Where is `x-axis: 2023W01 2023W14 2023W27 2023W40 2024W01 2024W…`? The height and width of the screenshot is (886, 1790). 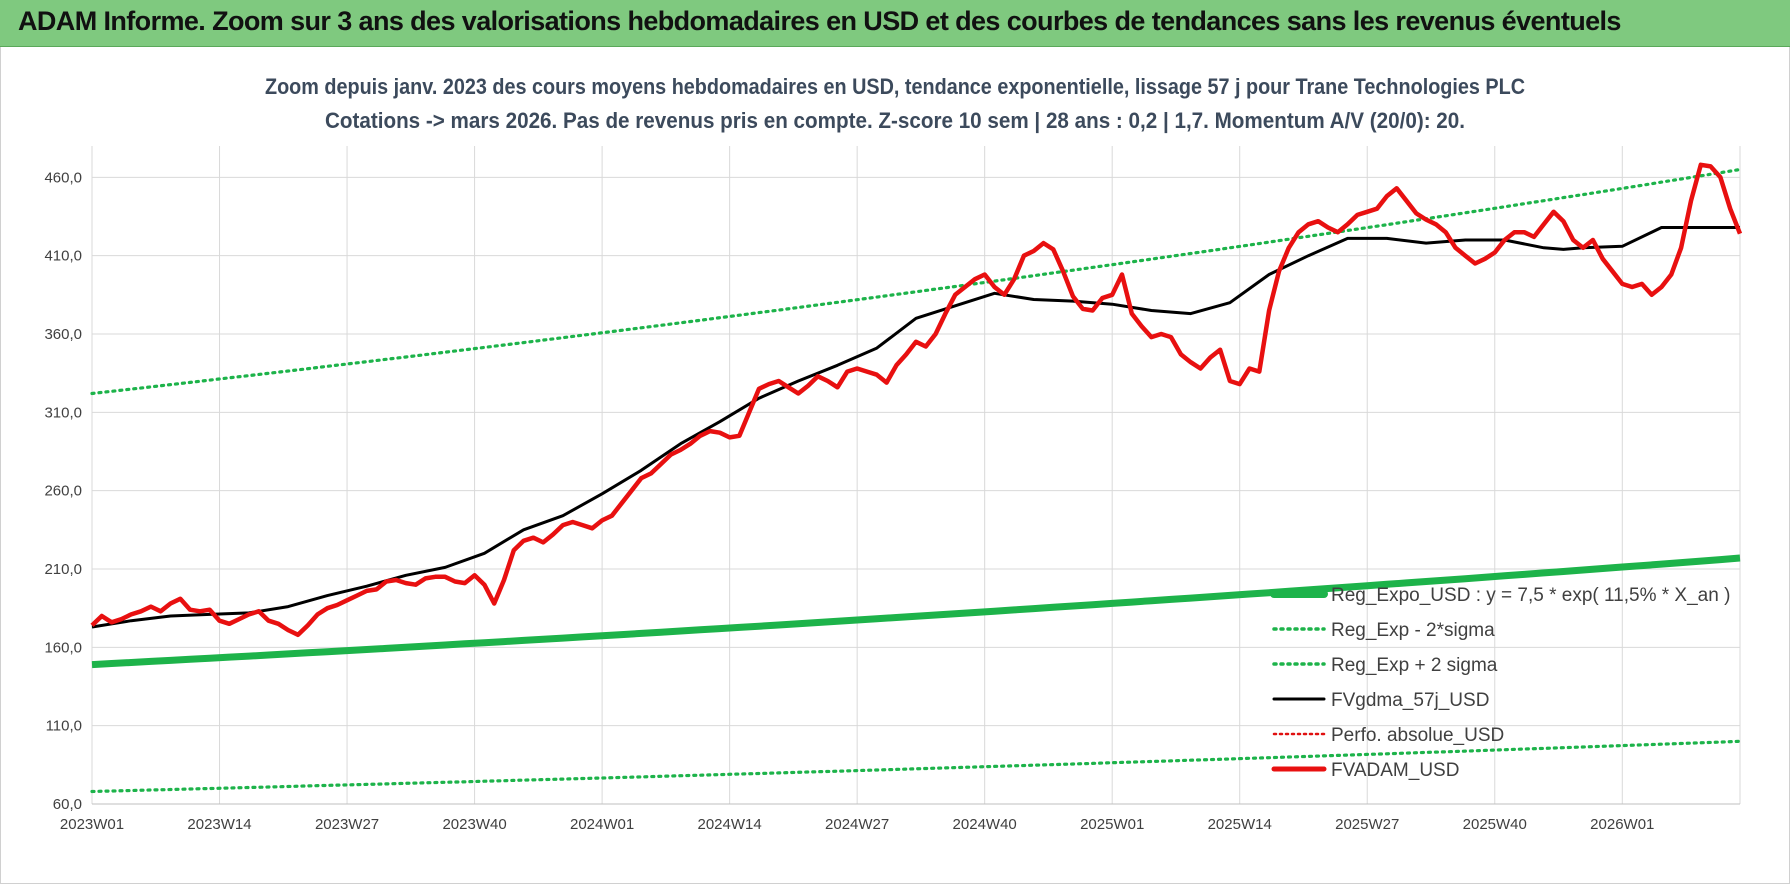
x-axis: 2023W01 2023W14 2023W27 2023W40 2024W01 2024W… is located at coordinates (900, 818).